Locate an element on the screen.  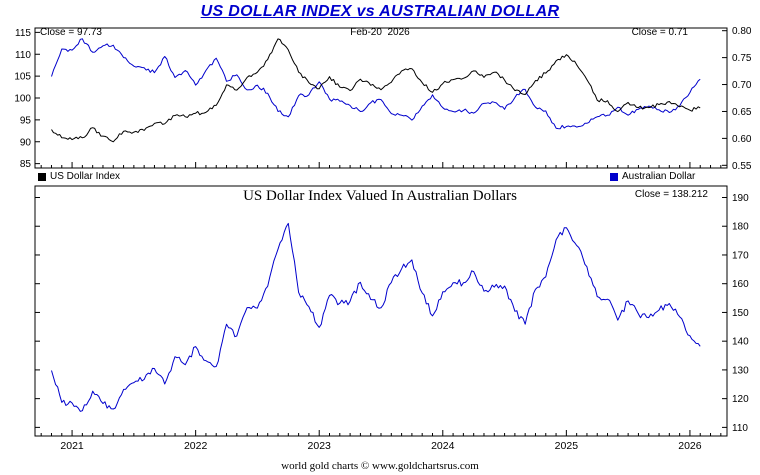
legend-aud: Australian Dollar is located at coordinates (652, 176).